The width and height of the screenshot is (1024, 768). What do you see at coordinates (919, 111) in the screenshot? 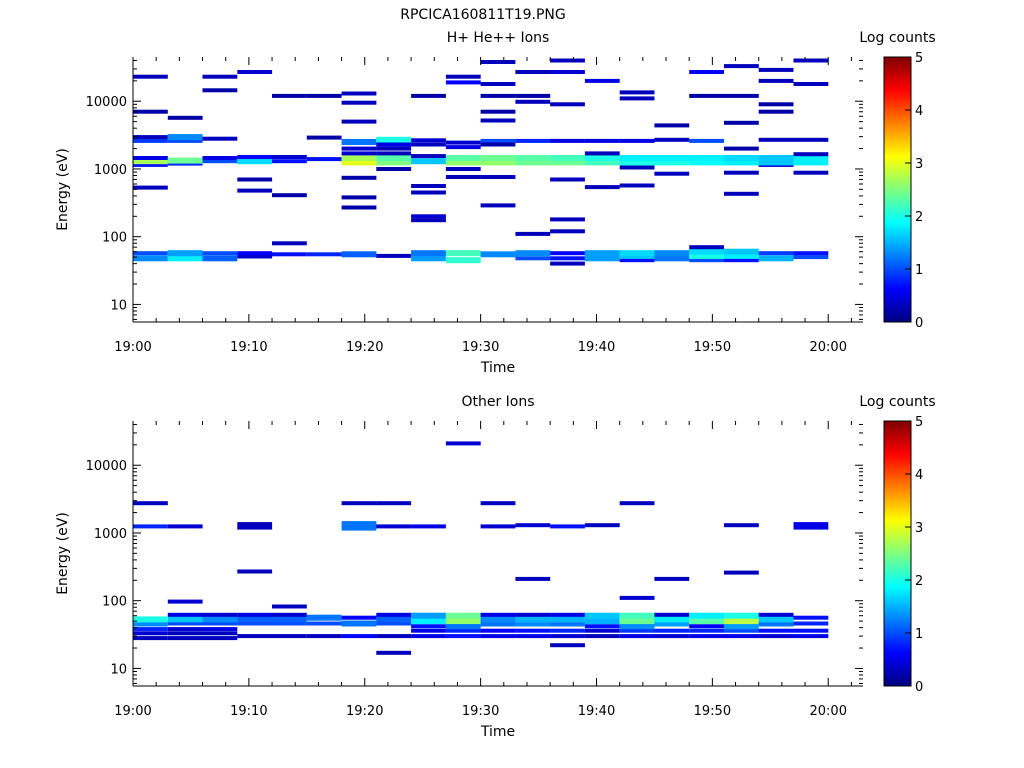
I see `colorbar-tick-label: 4` at bounding box center [919, 111].